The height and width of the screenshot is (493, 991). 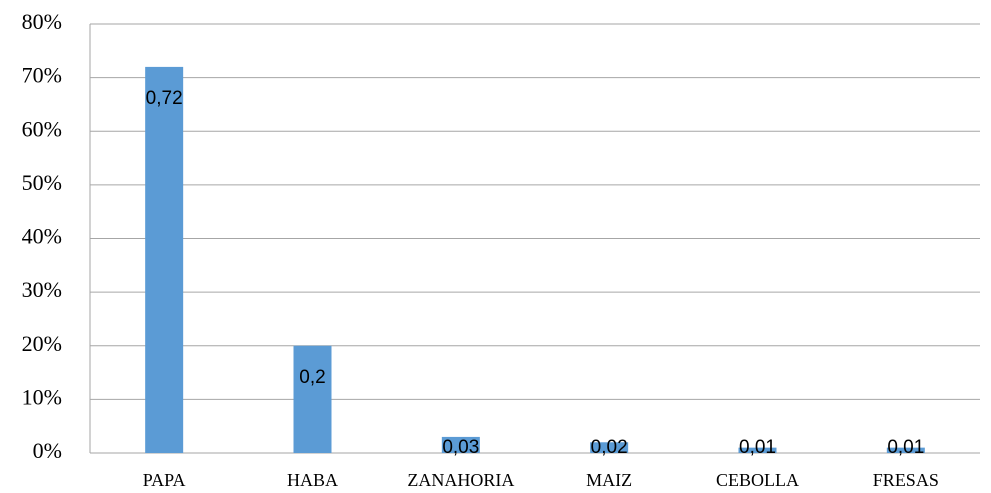 I want to click on x-tick-label: ZANAHORIA, so click(x=460, y=480).